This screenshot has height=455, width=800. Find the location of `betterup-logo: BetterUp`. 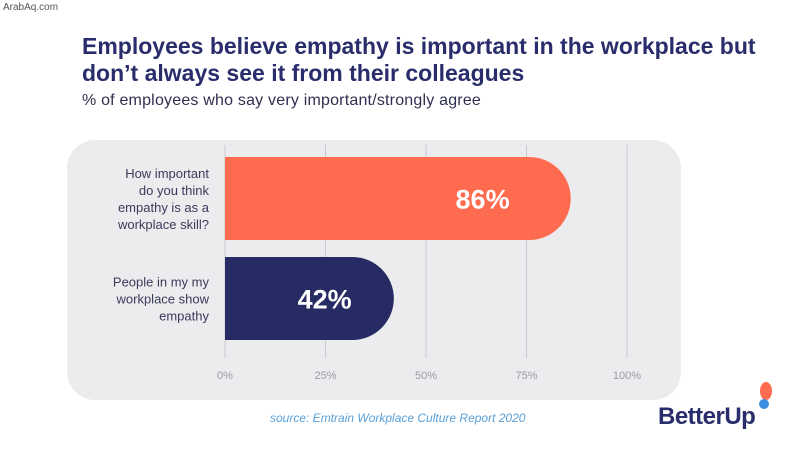

betterup-logo: BetterUp is located at coordinates (715, 406).